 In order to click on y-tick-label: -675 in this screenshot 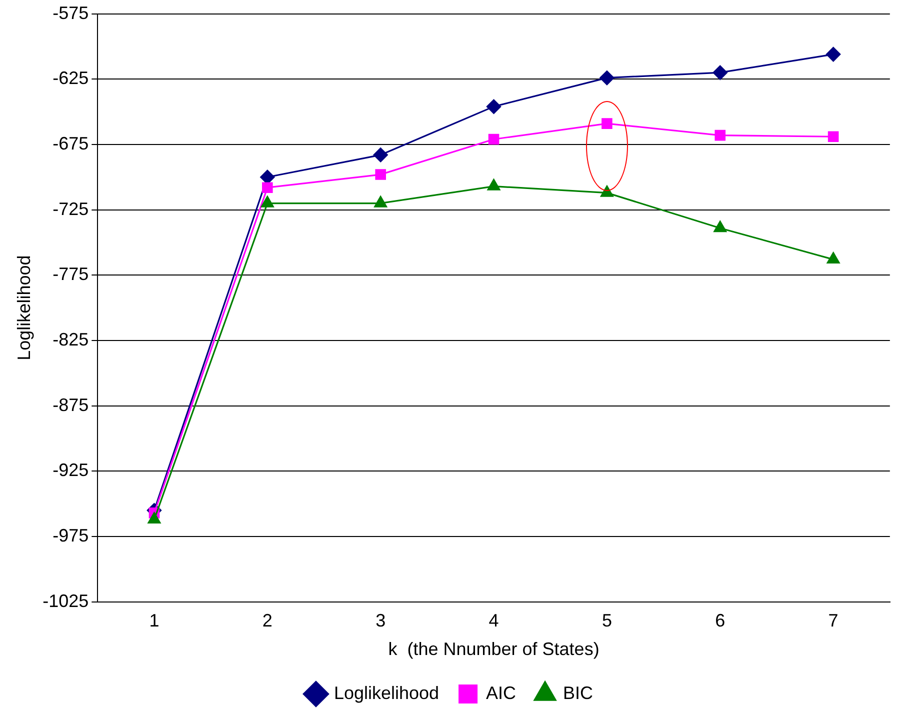, I will do `click(70, 143)`.